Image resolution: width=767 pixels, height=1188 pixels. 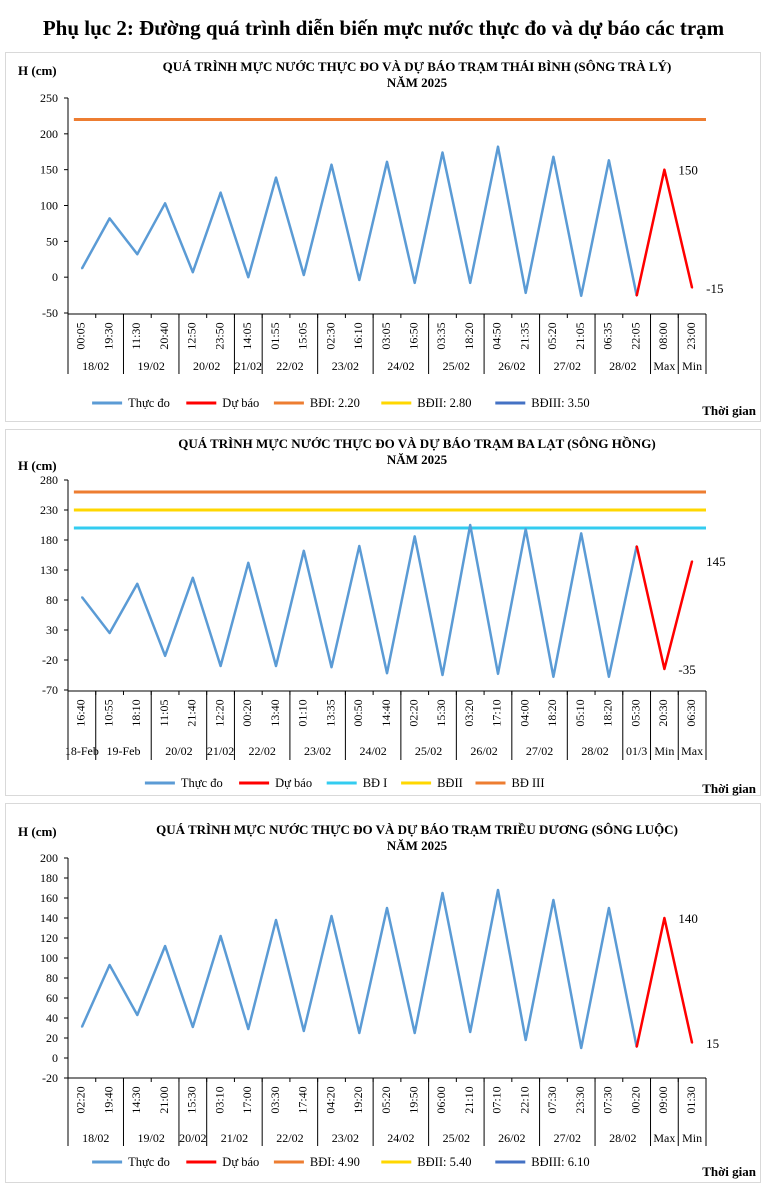 I want to click on x-tick-label: 05:10, so click(x=580, y=712).